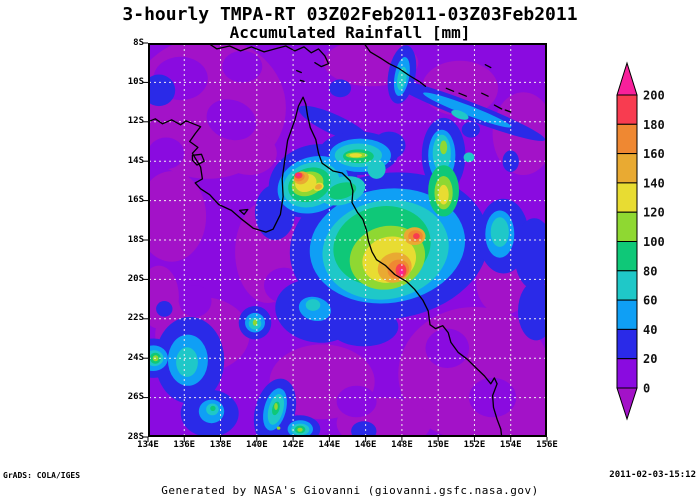 This screenshot has width=700, height=500. Describe the element at coordinates (135, 436) in the screenshot. I see `y-tick-label: 28S` at that location.